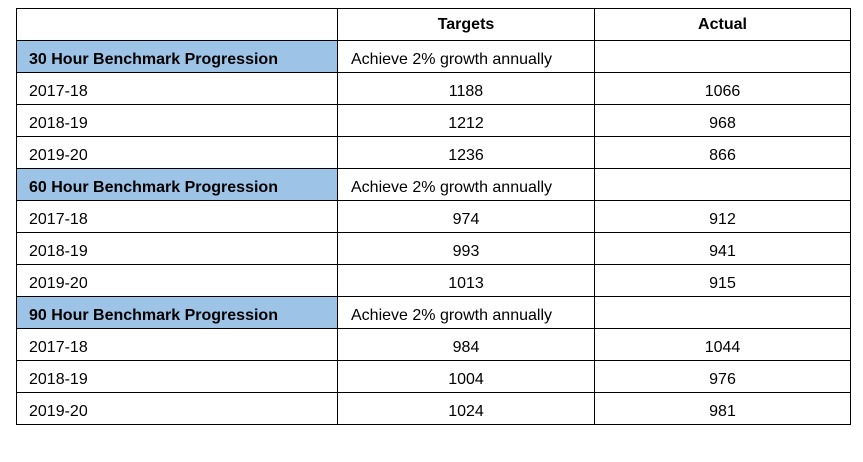 Image resolution: width=863 pixels, height=462 pixels. Describe the element at coordinates (466, 152) in the screenshot. I see `target-cell: 1236` at that location.